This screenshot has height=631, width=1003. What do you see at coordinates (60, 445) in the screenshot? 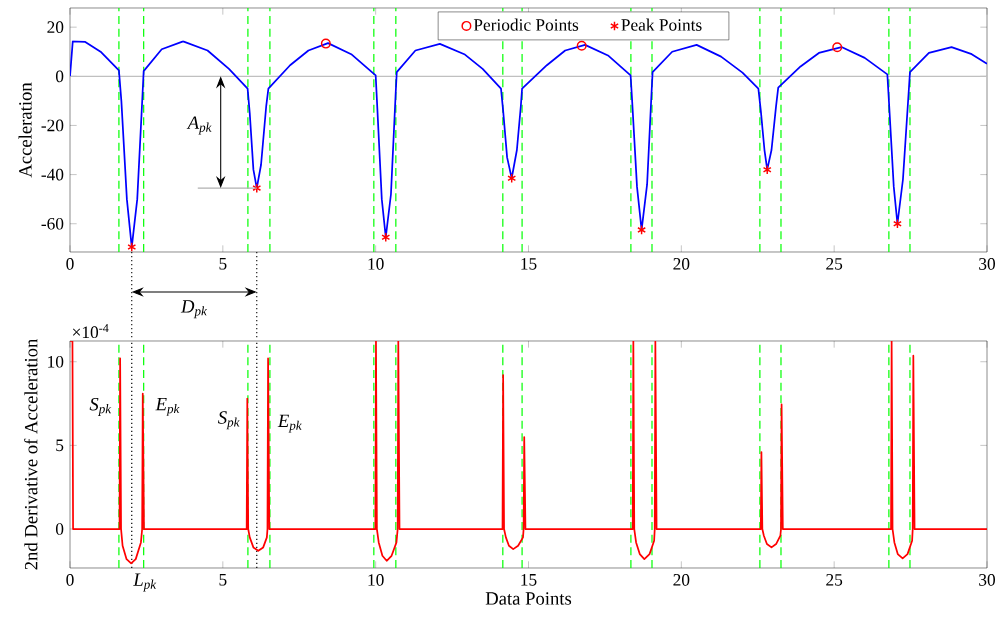
I see `y-tick-label: 5` at bounding box center [60, 445].